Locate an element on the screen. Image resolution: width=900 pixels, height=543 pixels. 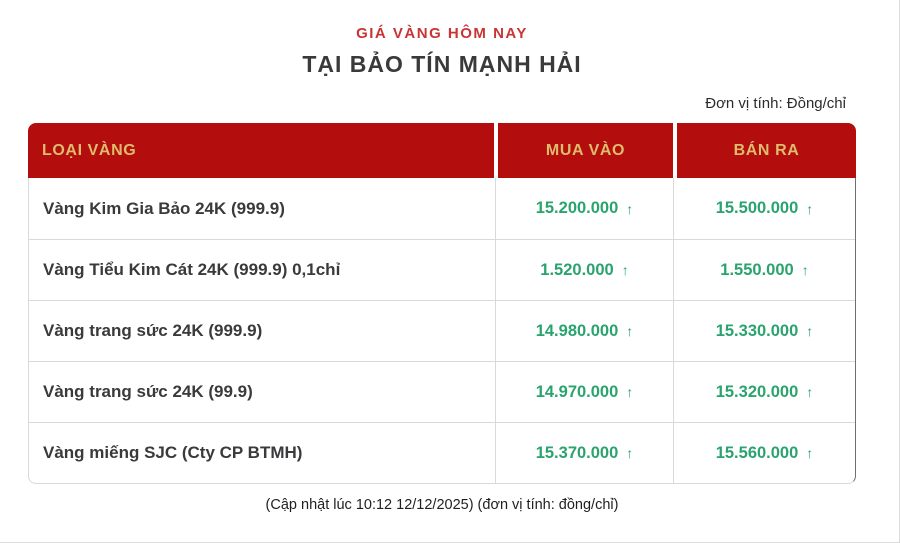
sell-price-cell: 15.500.000 ↑ is located at coordinates (764, 208).